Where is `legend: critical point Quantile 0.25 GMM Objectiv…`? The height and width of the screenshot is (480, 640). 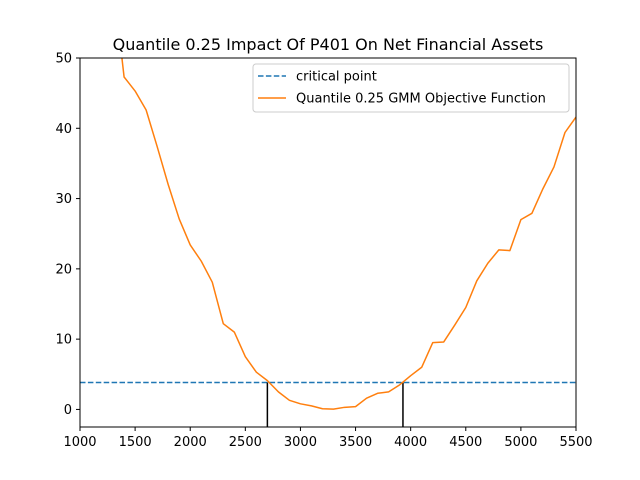
legend: critical point Quantile 0.25 GMM Objectiv… is located at coordinates (411, 88).